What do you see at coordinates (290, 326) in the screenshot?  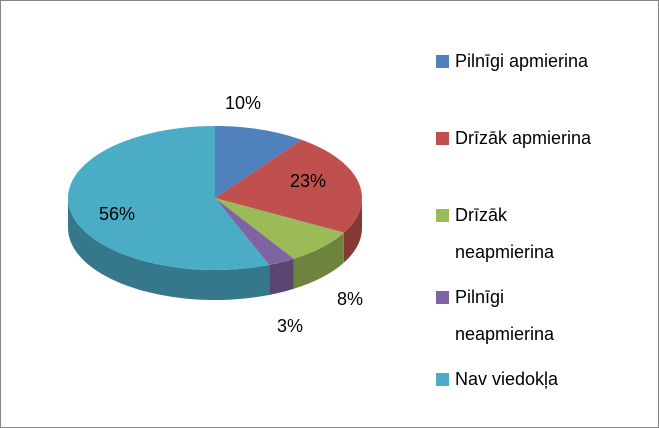 I see `data-label: 3%` at bounding box center [290, 326].